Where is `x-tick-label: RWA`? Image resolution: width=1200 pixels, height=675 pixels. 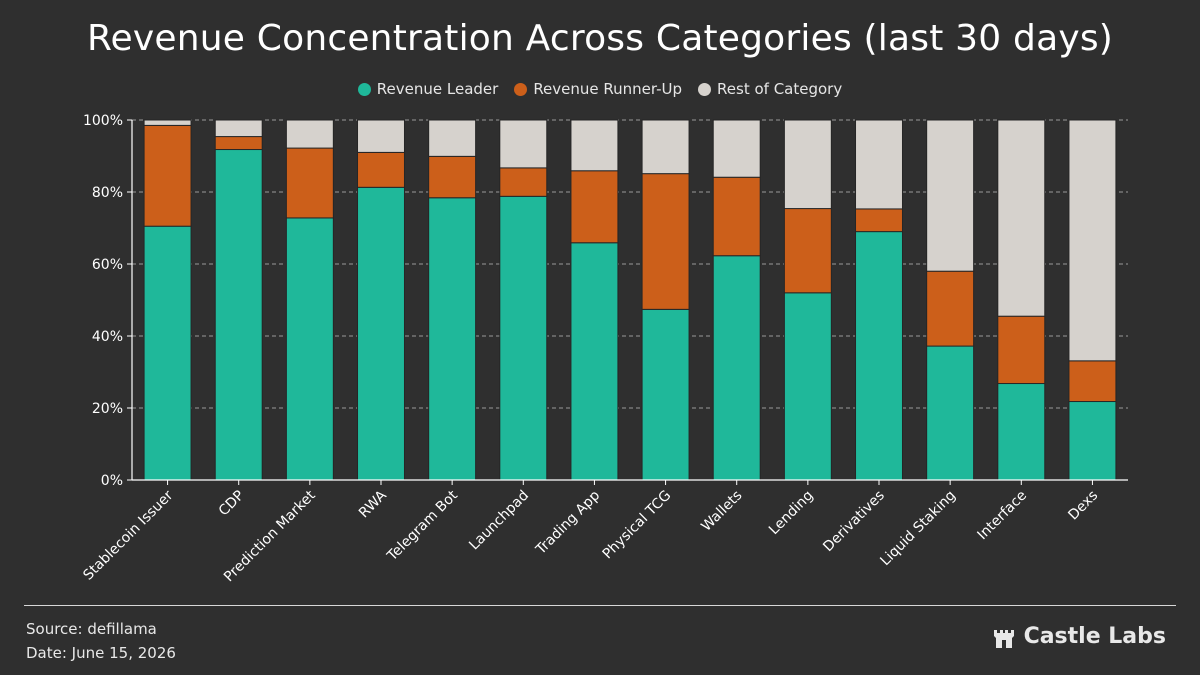
x-tick-label: RWA is located at coordinates (373, 504).